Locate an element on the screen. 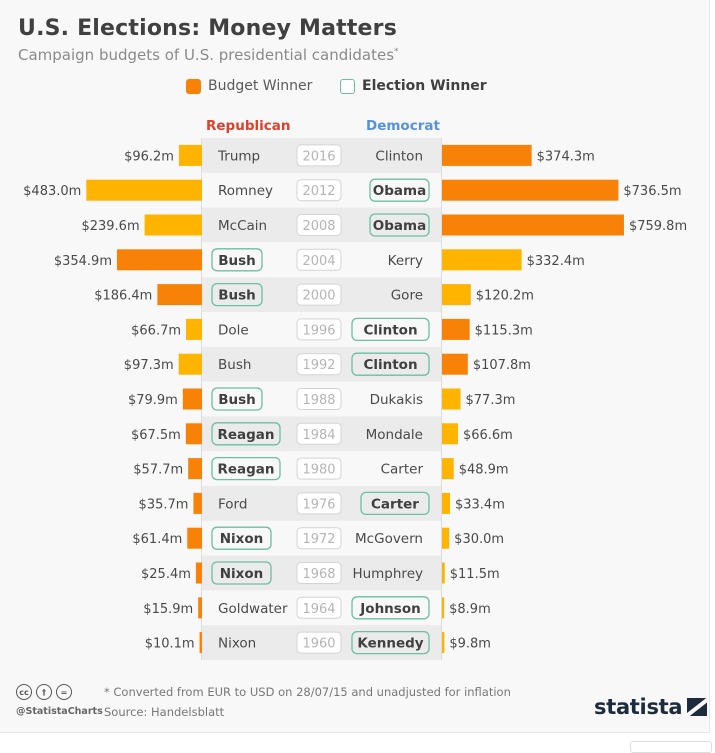  candidate-republican-2008: McCain is located at coordinates (242, 226).